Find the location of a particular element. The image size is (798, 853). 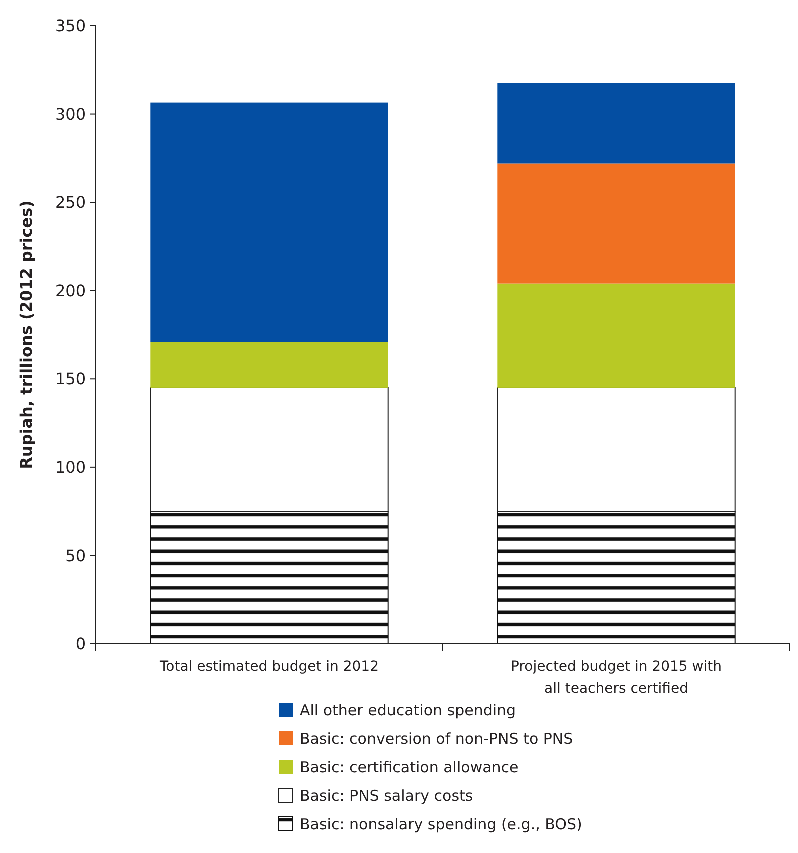

legend-label: Basic: PNS salary costs is located at coordinates (387, 795).